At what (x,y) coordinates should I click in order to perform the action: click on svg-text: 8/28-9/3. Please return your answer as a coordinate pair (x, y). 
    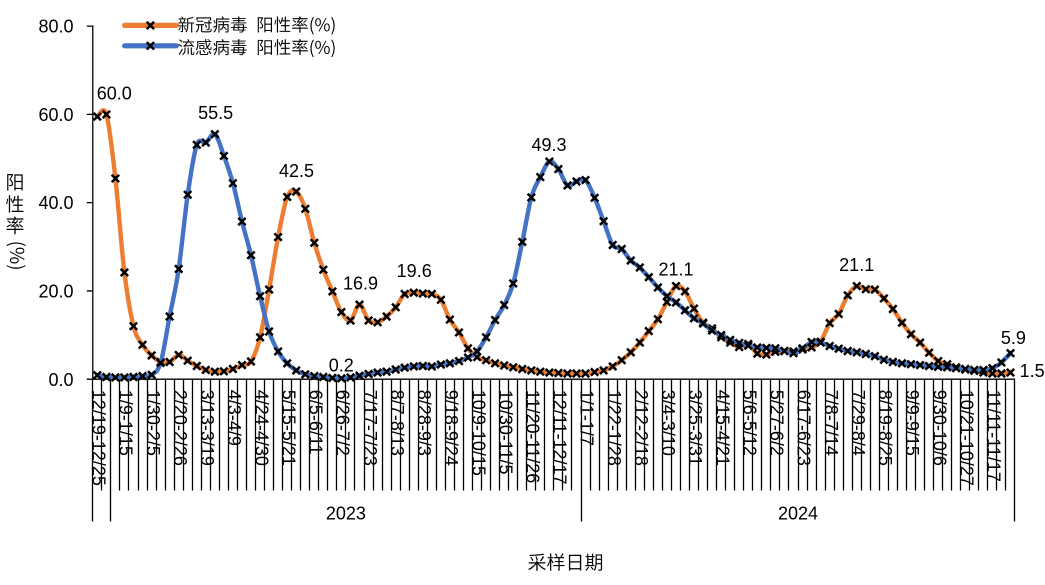
    Looking at the image, I should click on (424, 423).